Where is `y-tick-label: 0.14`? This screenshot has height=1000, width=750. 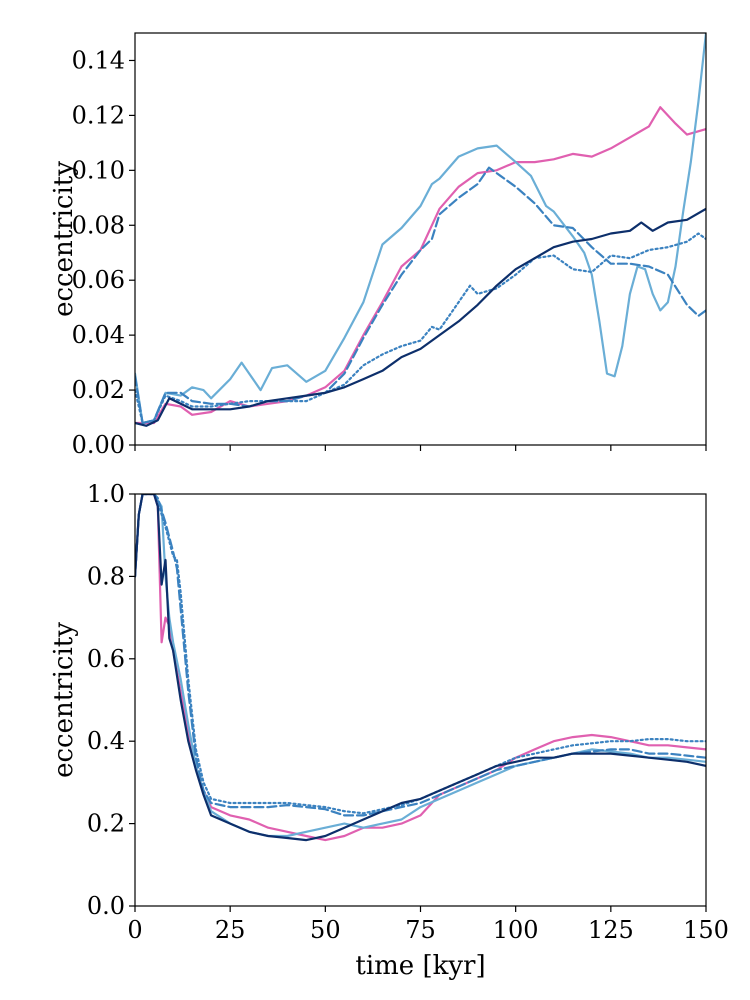
y-tick-label: 0.14 is located at coordinates (98, 60).